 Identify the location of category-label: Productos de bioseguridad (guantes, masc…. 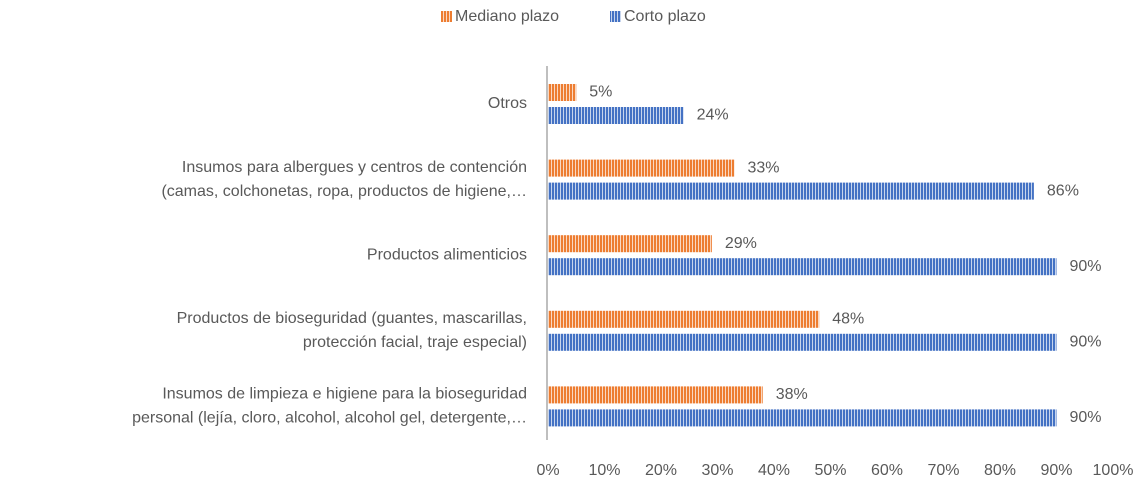
(352, 318).